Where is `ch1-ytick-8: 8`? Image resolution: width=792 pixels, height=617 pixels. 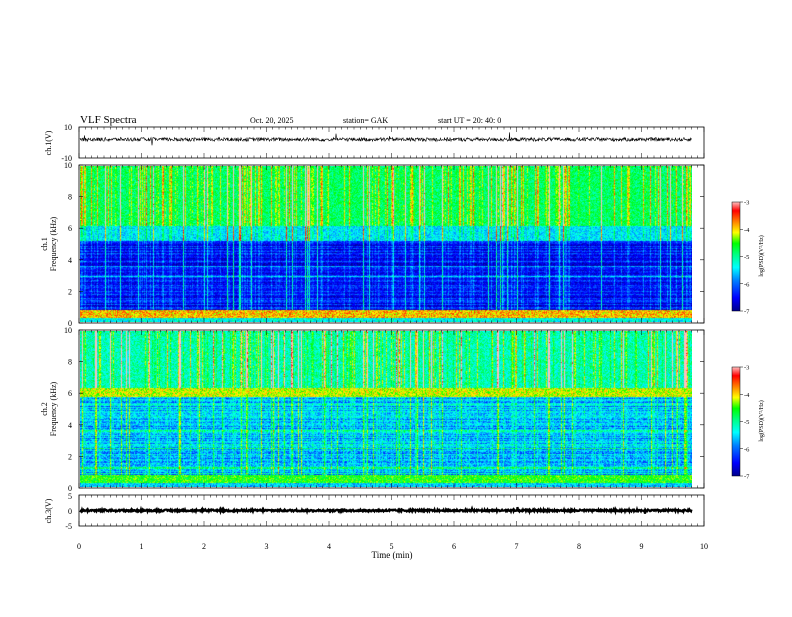 ch1-ytick-8: 8 is located at coordinates (70, 197).